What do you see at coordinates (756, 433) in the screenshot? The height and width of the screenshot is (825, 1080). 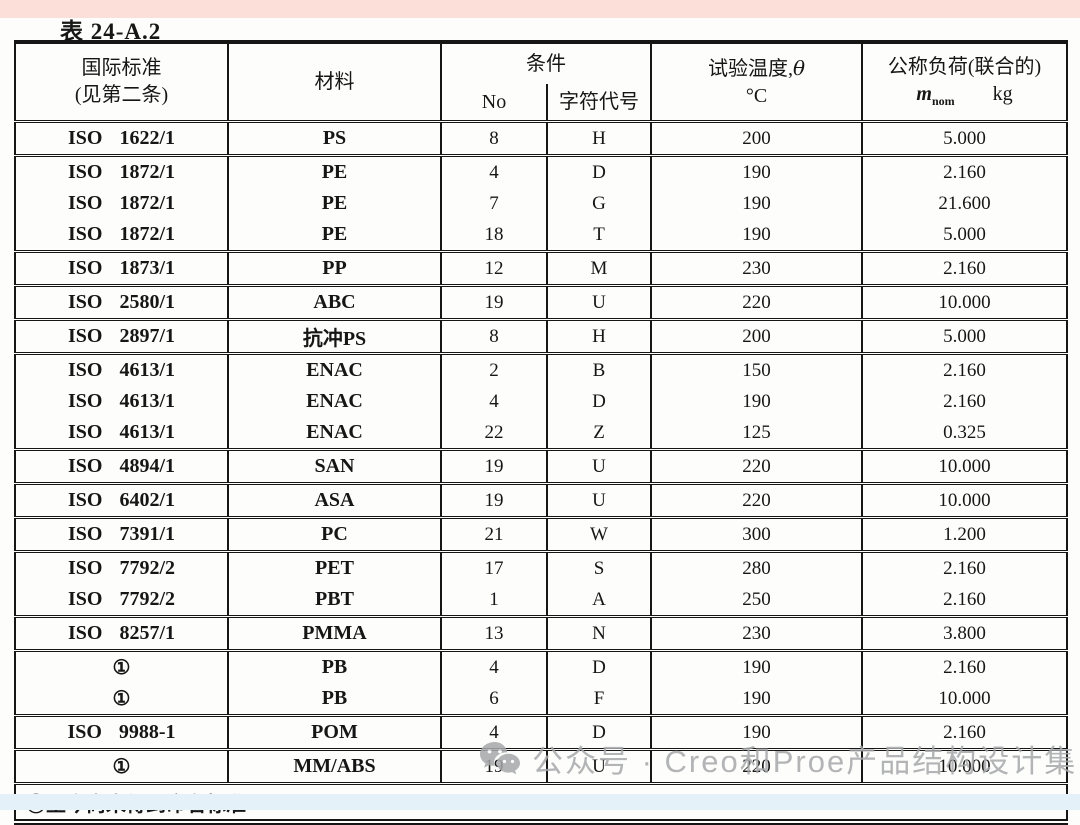 I see `cell-temp: 125` at bounding box center [756, 433].